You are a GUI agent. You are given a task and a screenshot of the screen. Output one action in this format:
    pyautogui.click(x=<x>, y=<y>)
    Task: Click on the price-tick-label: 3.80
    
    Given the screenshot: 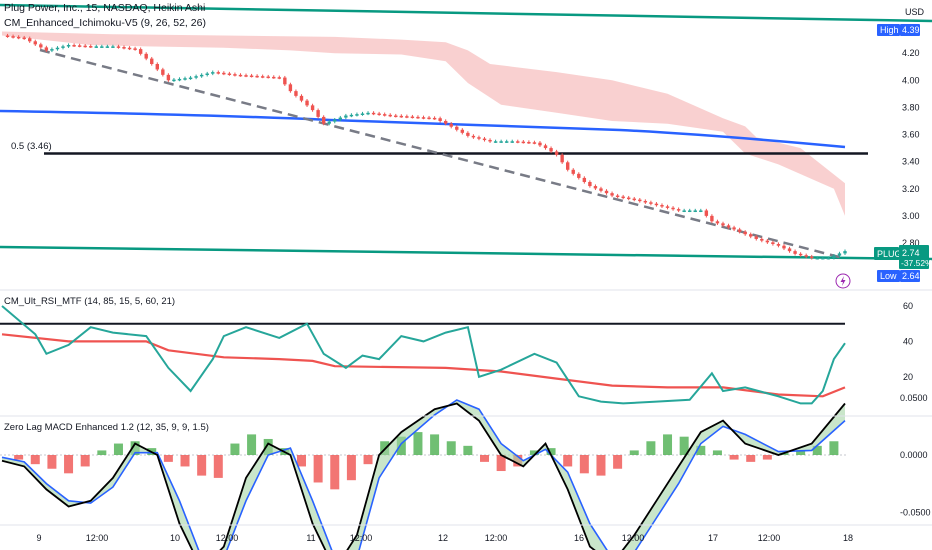 What is the action you would take?
    pyautogui.click(x=911, y=107)
    